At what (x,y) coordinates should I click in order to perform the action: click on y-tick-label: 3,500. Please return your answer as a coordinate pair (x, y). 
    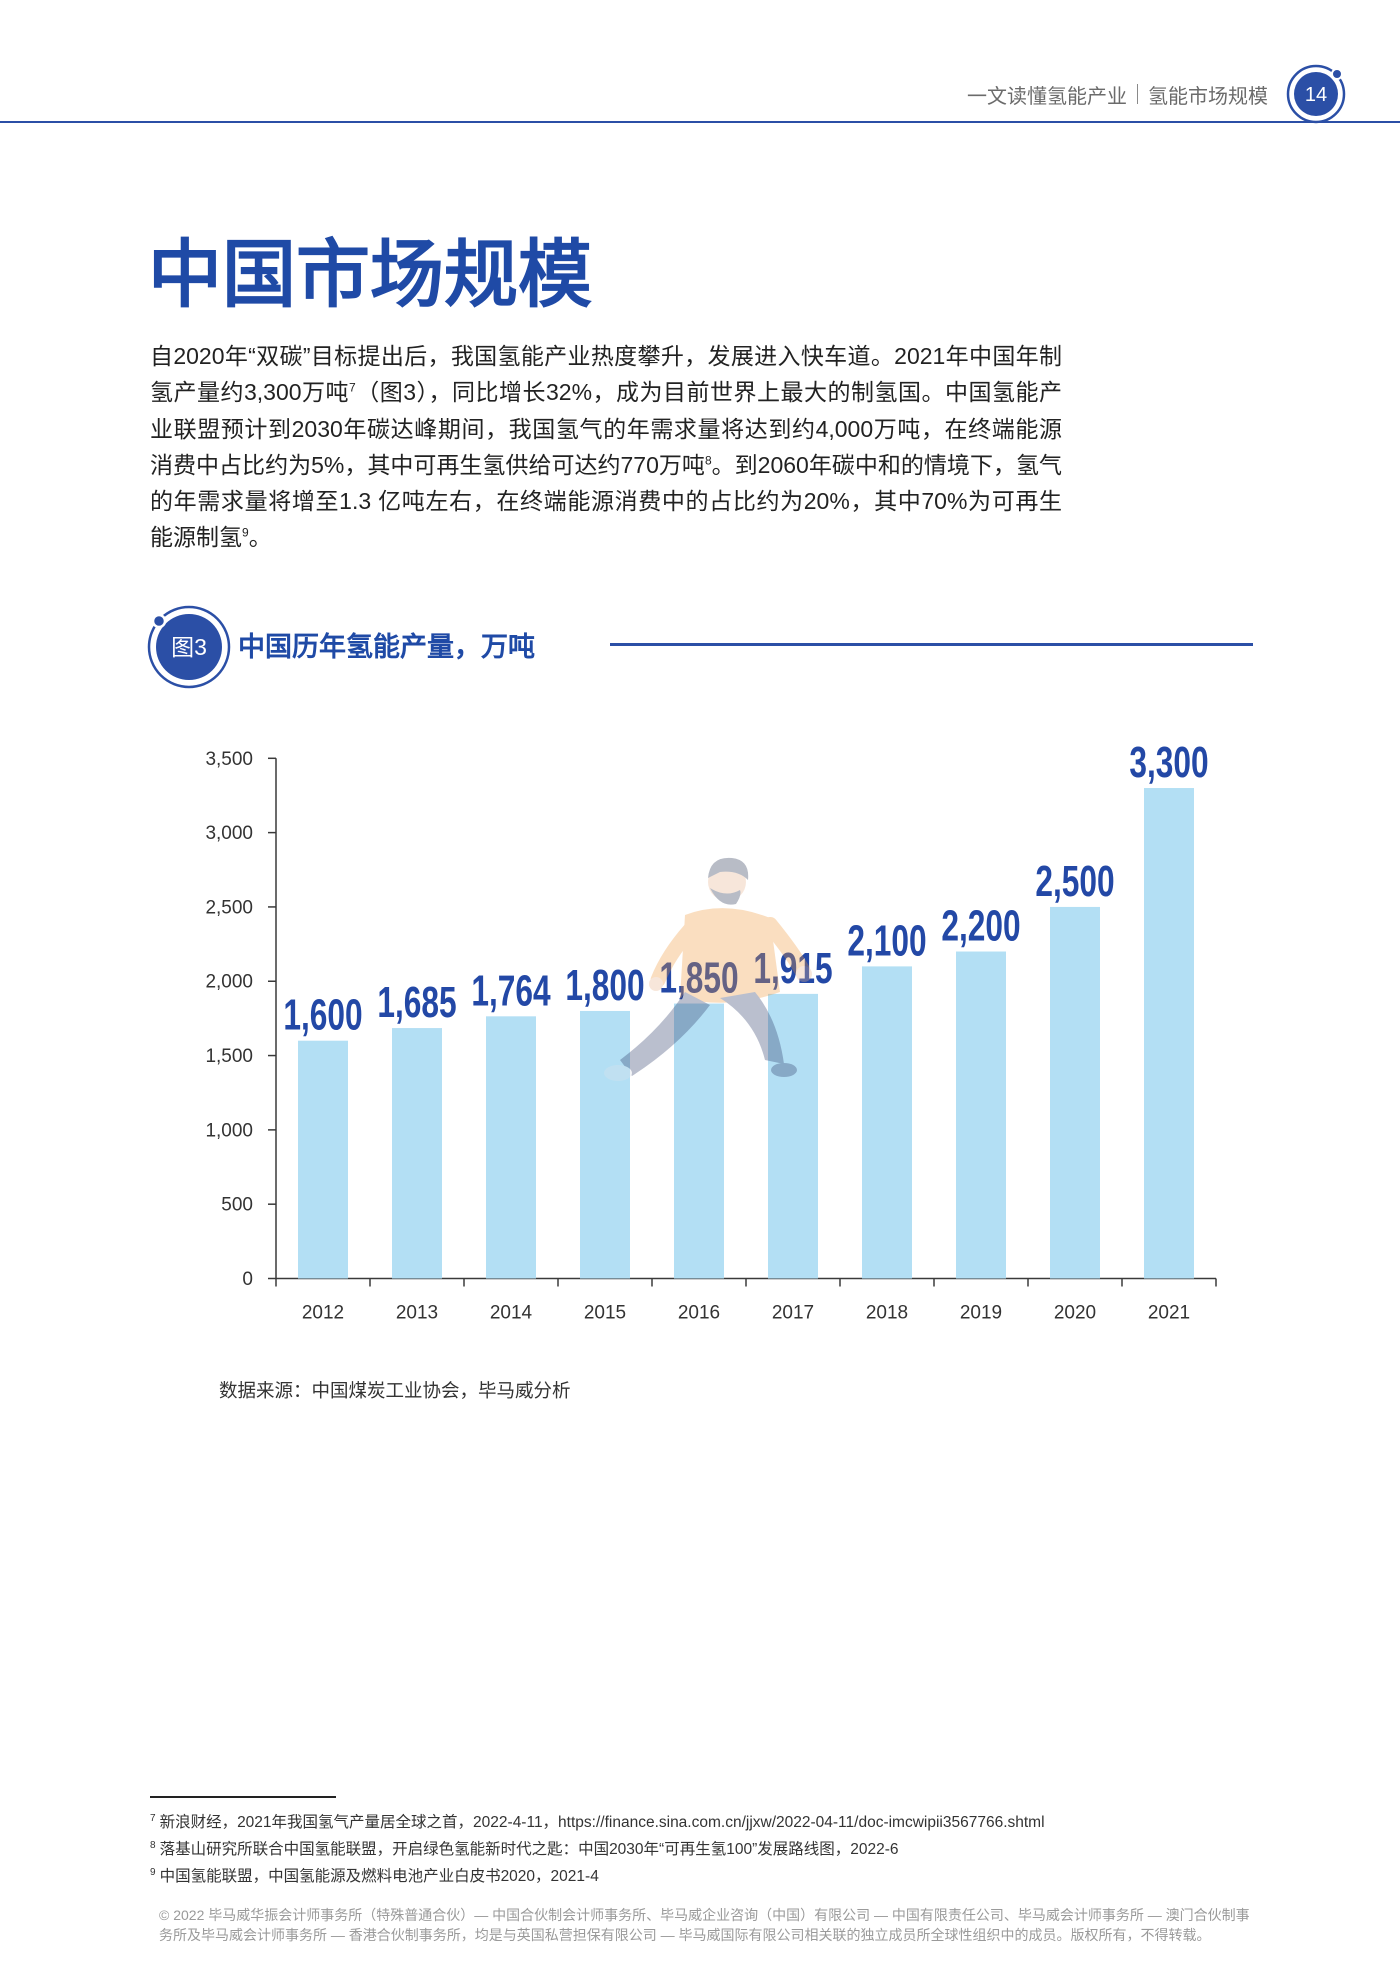
    Looking at the image, I should click on (229, 759).